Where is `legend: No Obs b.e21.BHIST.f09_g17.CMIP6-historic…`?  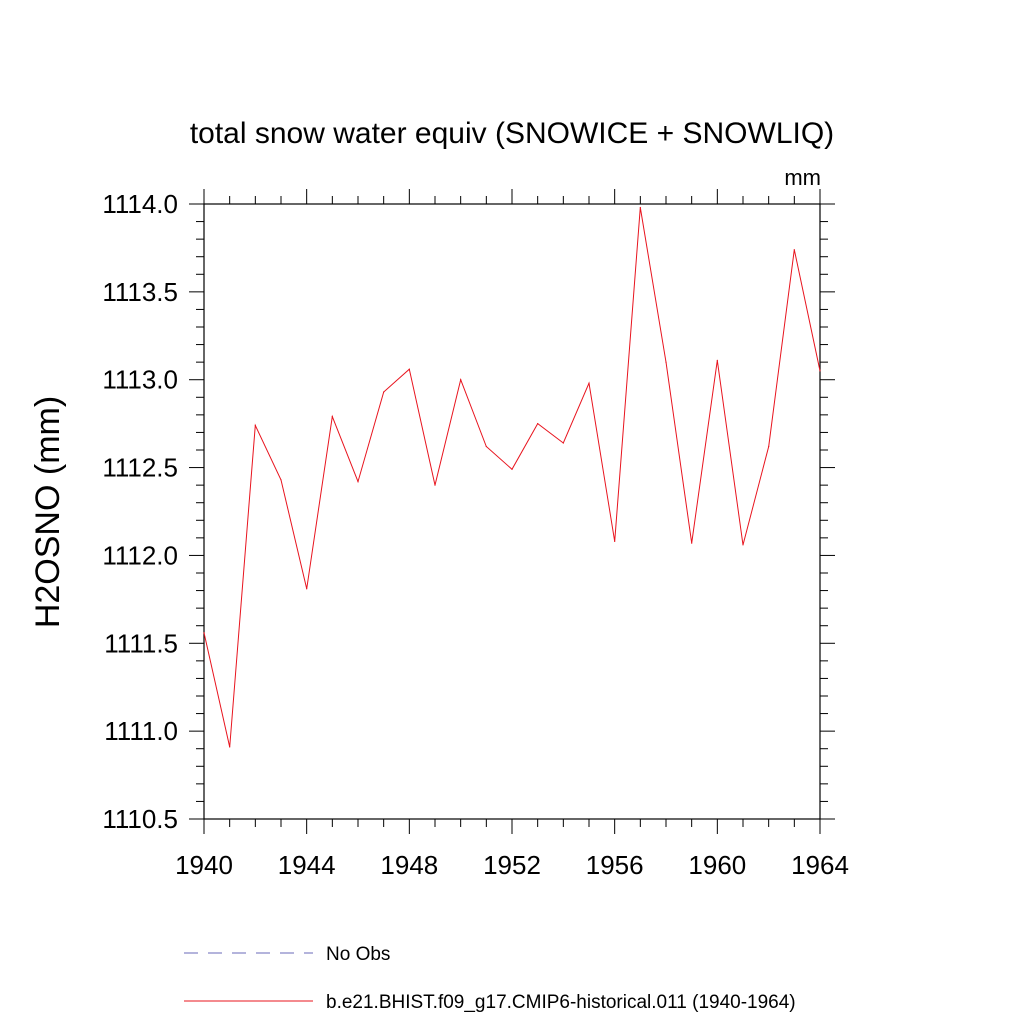 legend: No Obs b.e21.BHIST.f09_g17.CMIP6-historic… is located at coordinates (490, 978).